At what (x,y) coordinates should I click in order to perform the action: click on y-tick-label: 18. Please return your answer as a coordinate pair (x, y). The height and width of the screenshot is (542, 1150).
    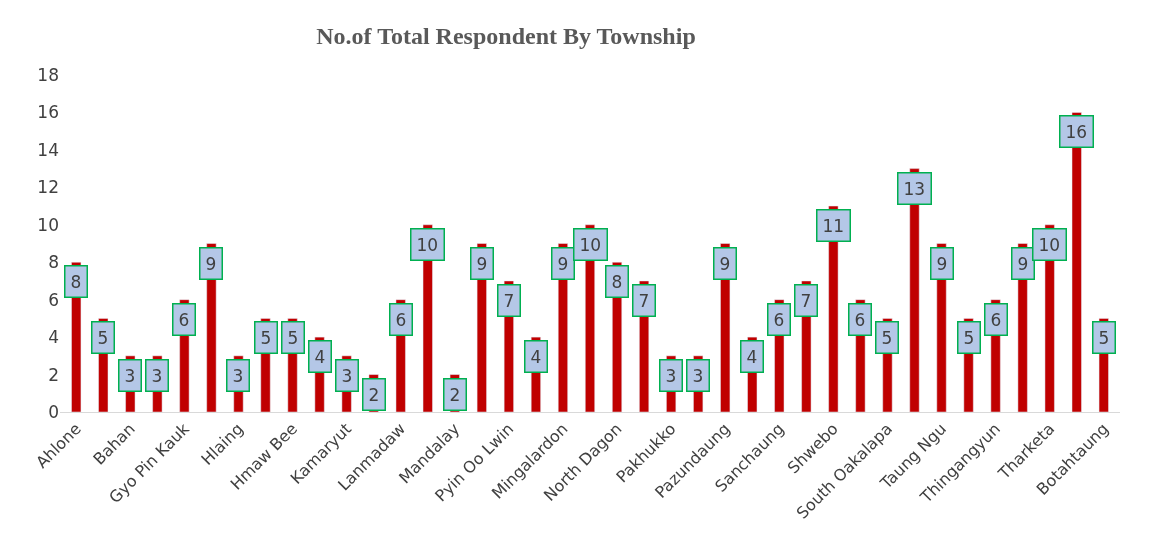
    Looking at the image, I should click on (48, 74).